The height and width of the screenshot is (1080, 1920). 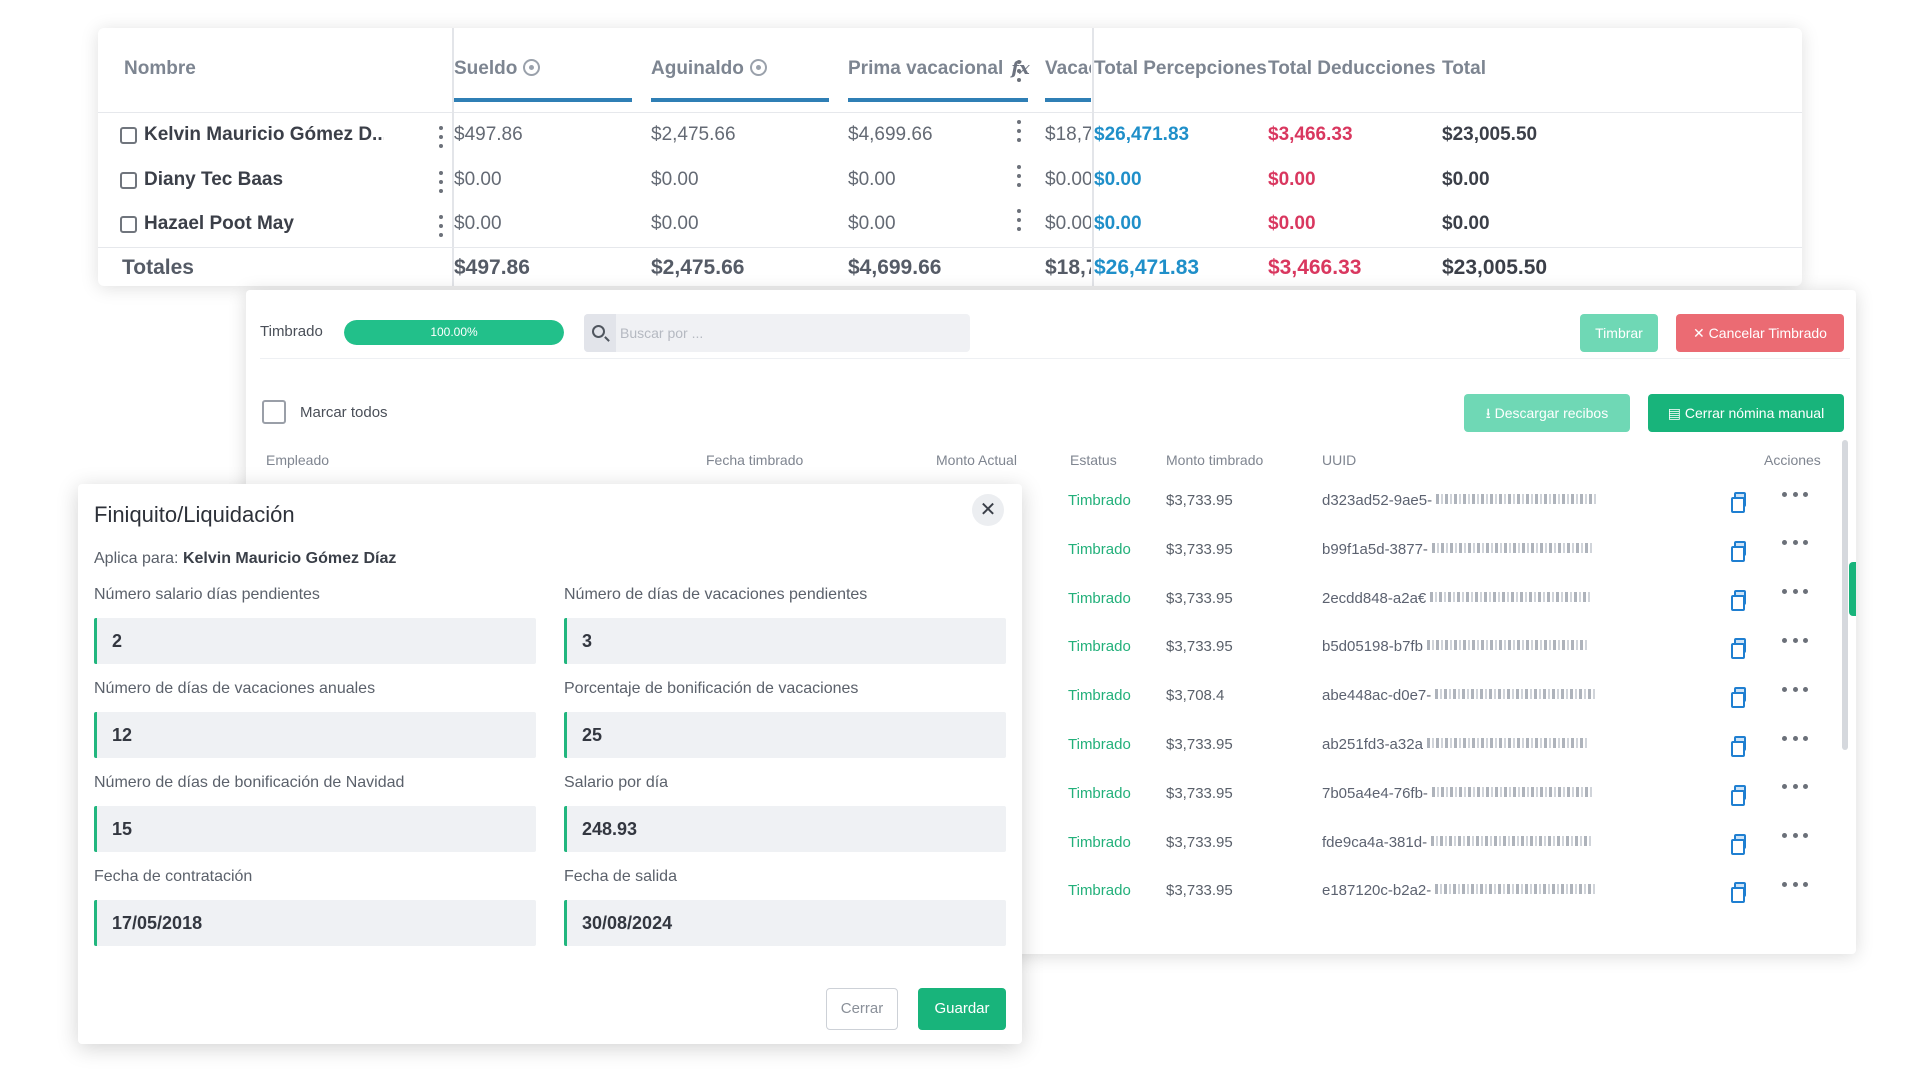 What do you see at coordinates (785, 641) in the screenshot?
I see `vacaciones-pendientes-input: 3` at bounding box center [785, 641].